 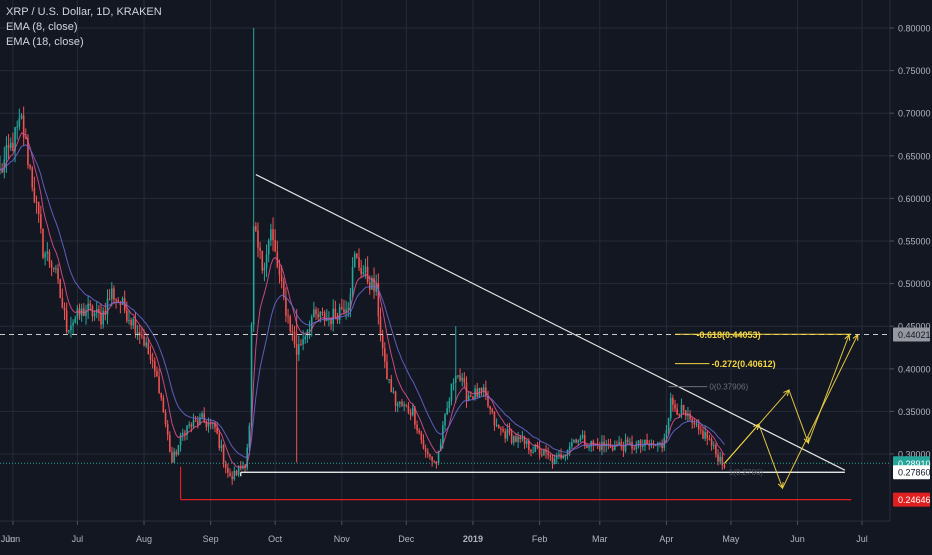 What do you see at coordinates (84, 12) in the screenshot?
I see `symbol-title: XRP / U.S. Dollar, 1D, KRAKEN` at bounding box center [84, 12].